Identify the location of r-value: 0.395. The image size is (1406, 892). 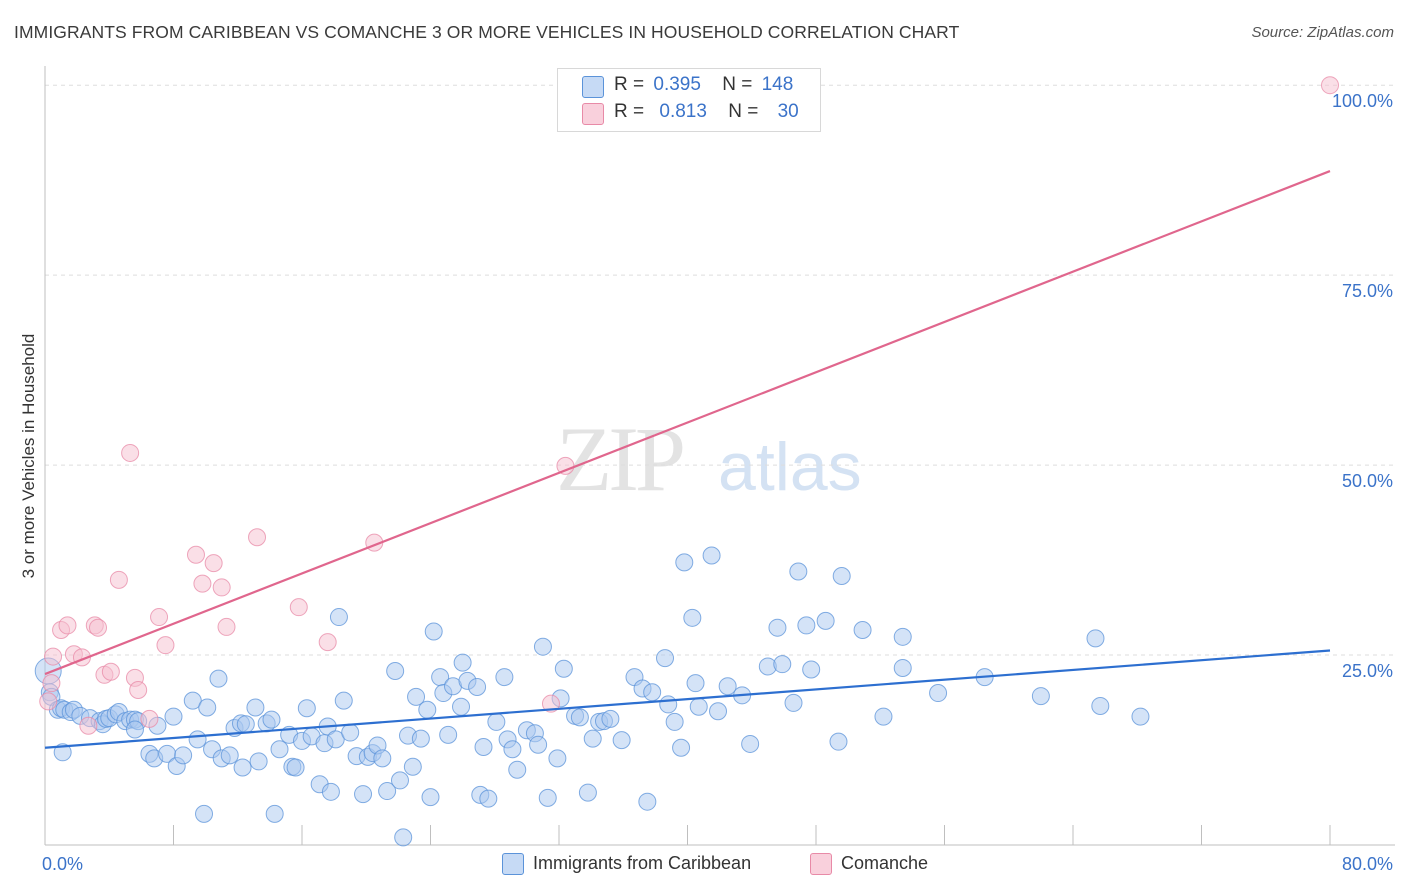
(677, 84).